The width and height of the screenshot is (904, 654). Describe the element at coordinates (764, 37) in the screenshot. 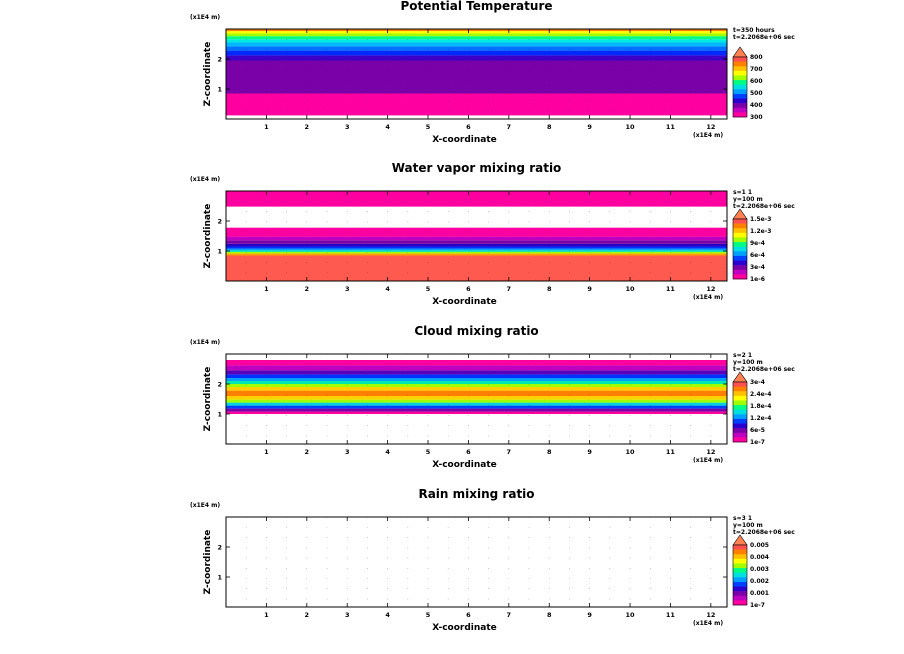

I see `info-line: t=2.2068e+06 sec` at that location.